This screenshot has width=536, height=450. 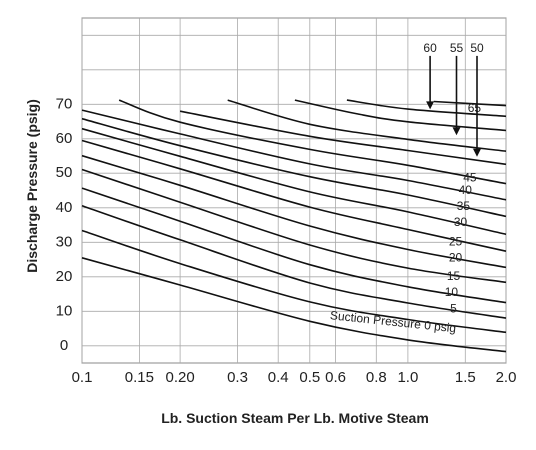 What do you see at coordinates (477, 48) in the screenshot?
I see `arrow-label: 50` at bounding box center [477, 48].